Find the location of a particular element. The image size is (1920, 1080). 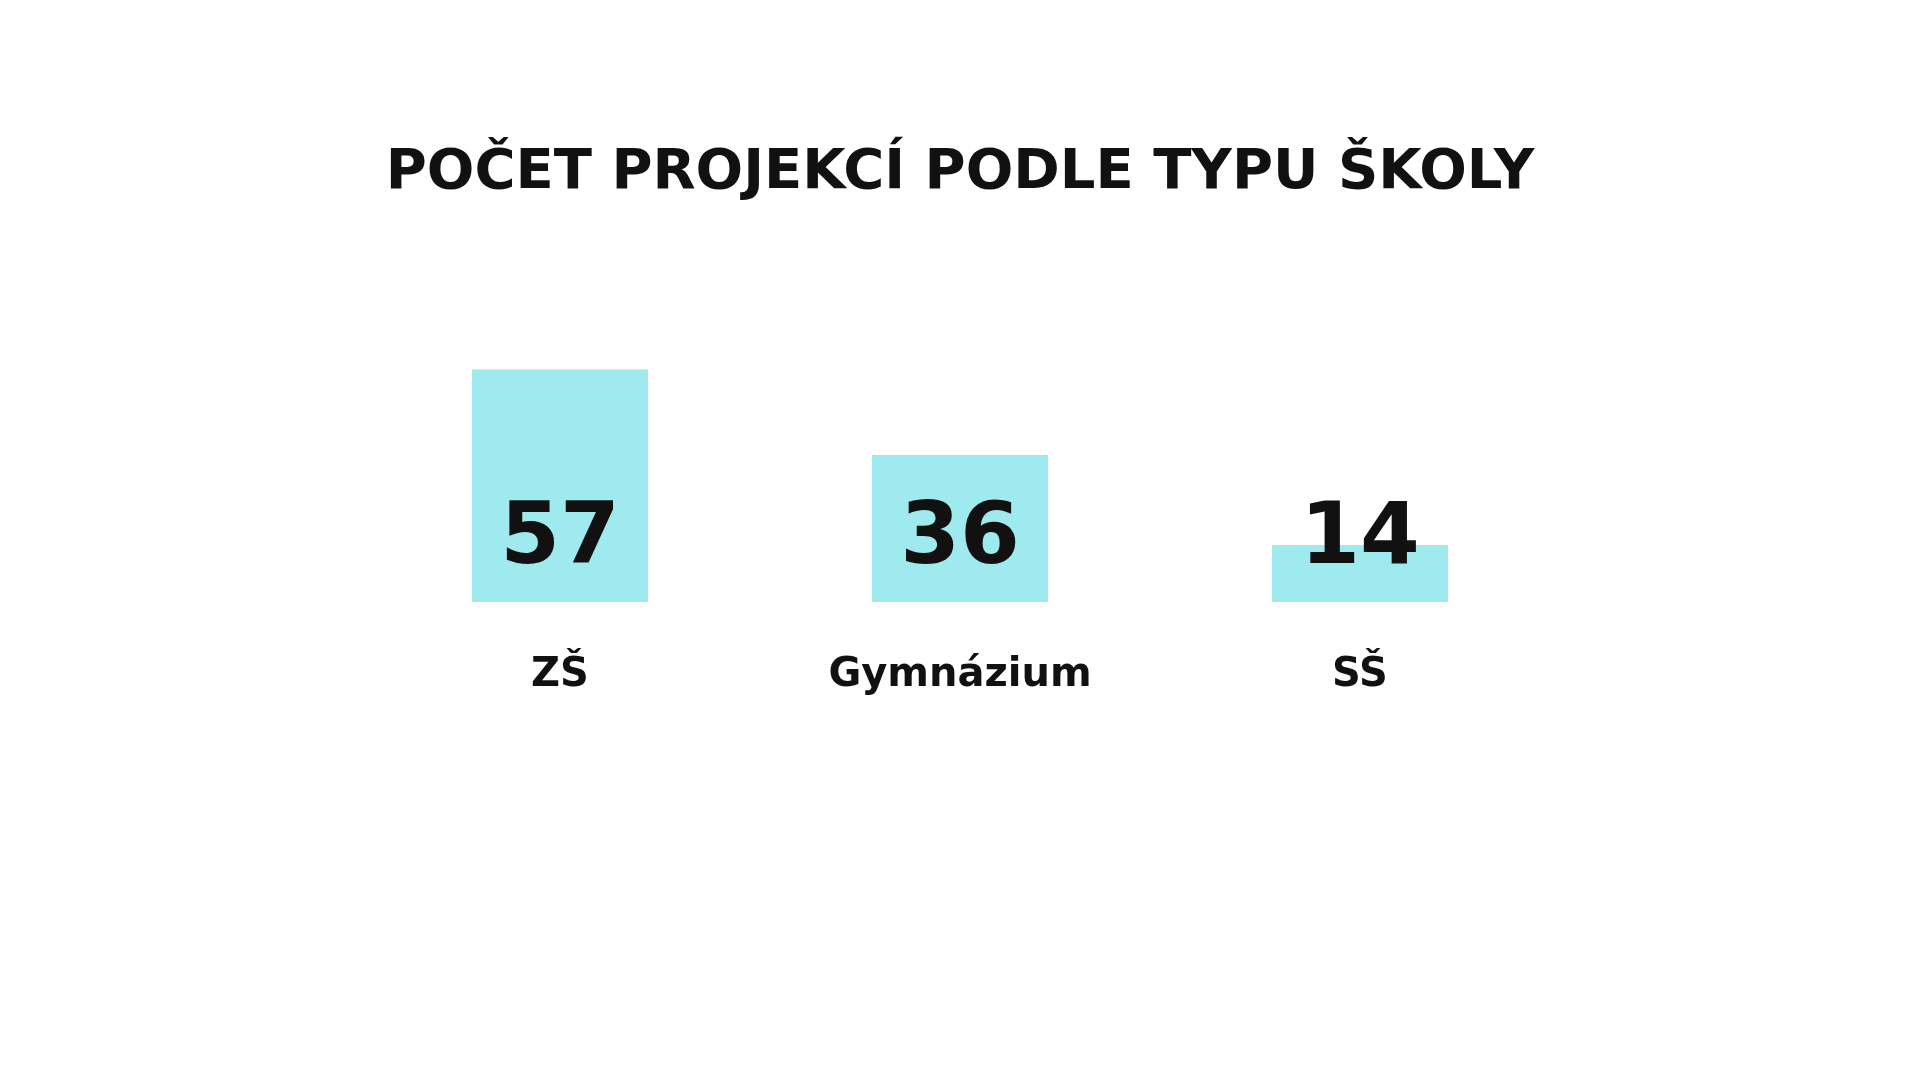

x-tick-label: SŠ is located at coordinates (1360, 672).